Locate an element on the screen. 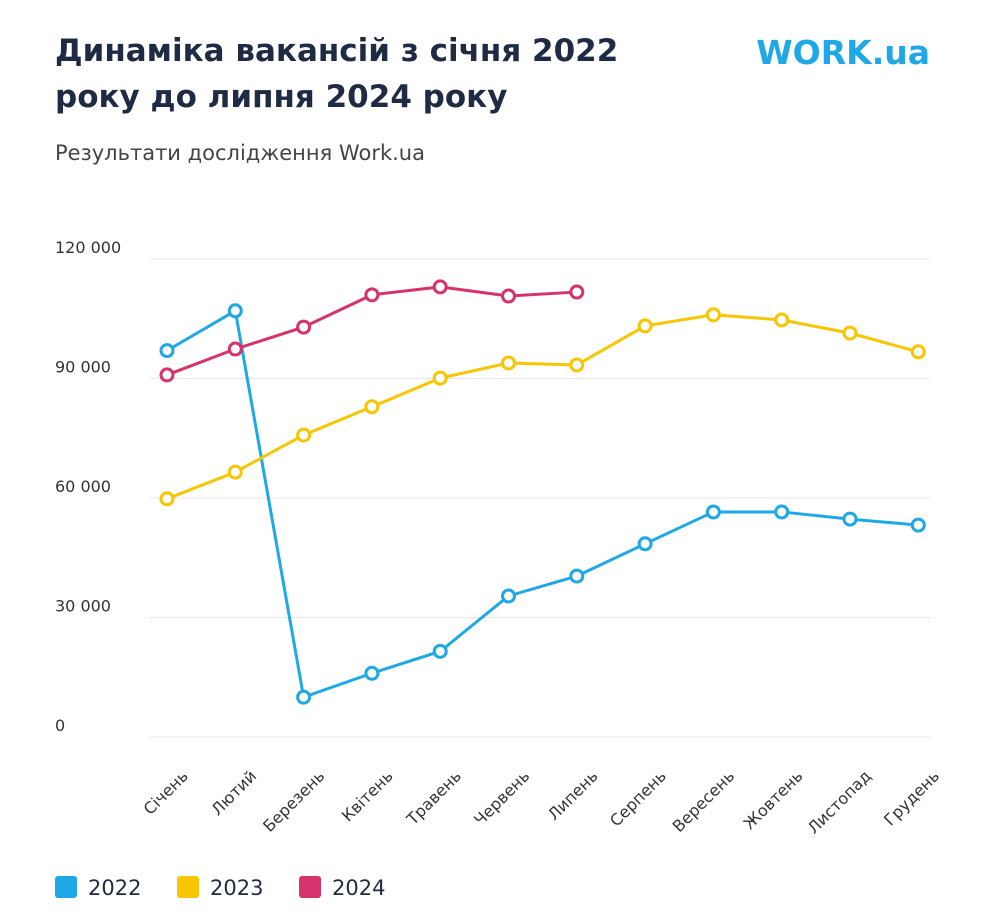 The width and height of the screenshot is (1000, 918). legend-label: 2022 is located at coordinates (114, 888).